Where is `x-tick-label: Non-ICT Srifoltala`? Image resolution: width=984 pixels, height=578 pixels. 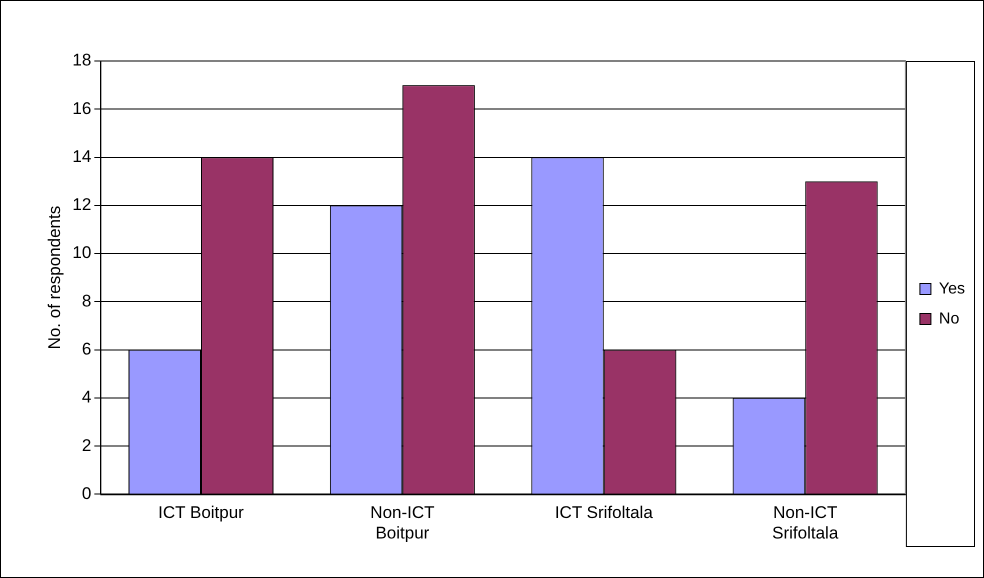 x-tick-label: Non-ICT Srifoltala is located at coordinates (805, 522).